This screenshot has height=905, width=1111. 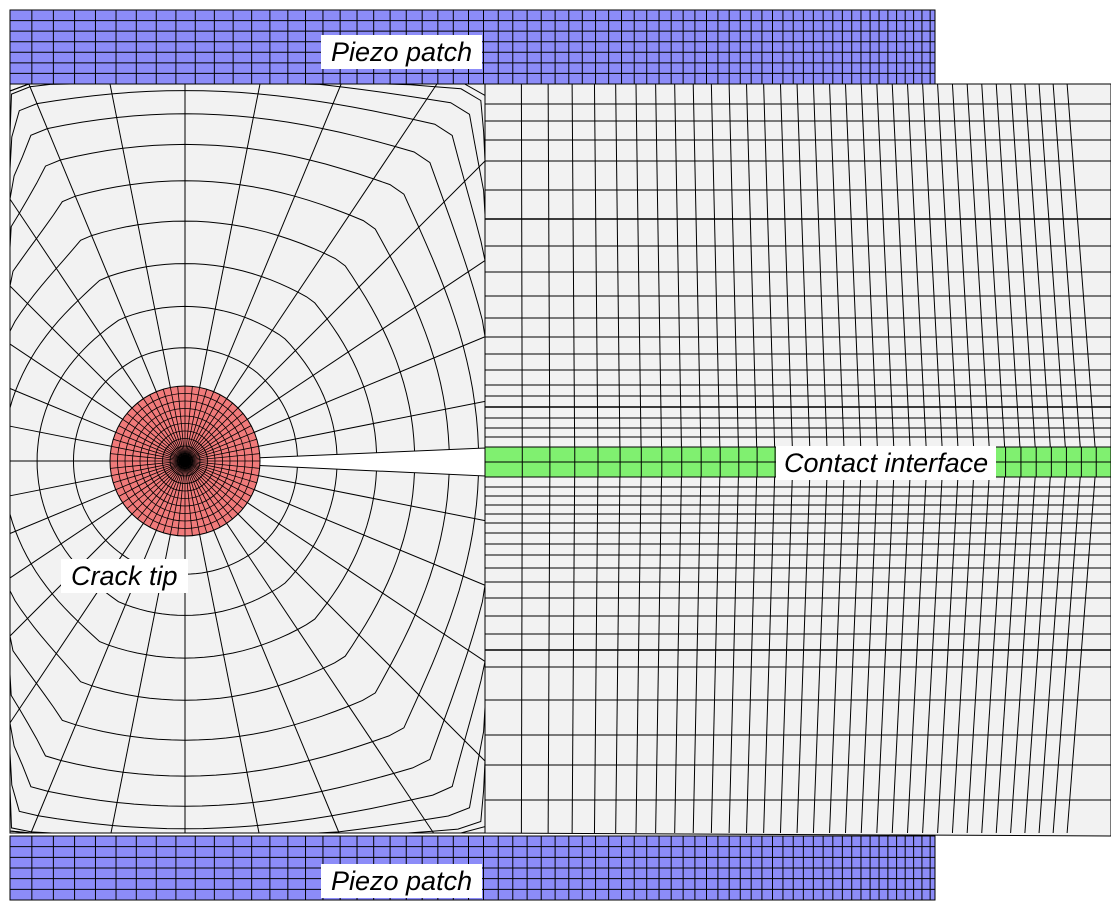 I want to click on piezo-patch-top-label: Piezo patch, so click(x=402, y=52).